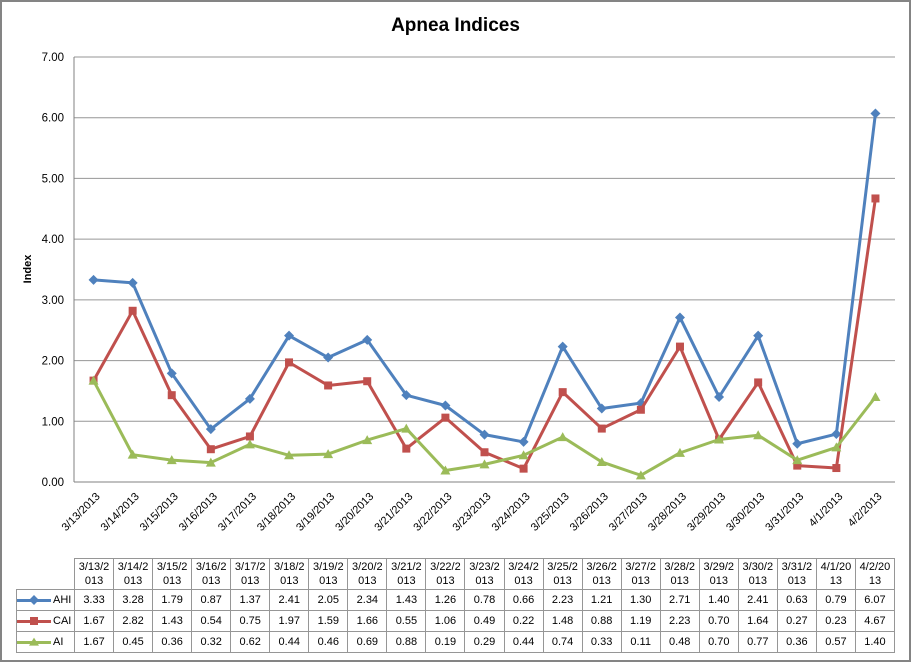 The height and width of the screenshot is (662, 911). What do you see at coordinates (328, 600) in the screenshot?
I see `value-cell-ahi: 2.05` at bounding box center [328, 600].